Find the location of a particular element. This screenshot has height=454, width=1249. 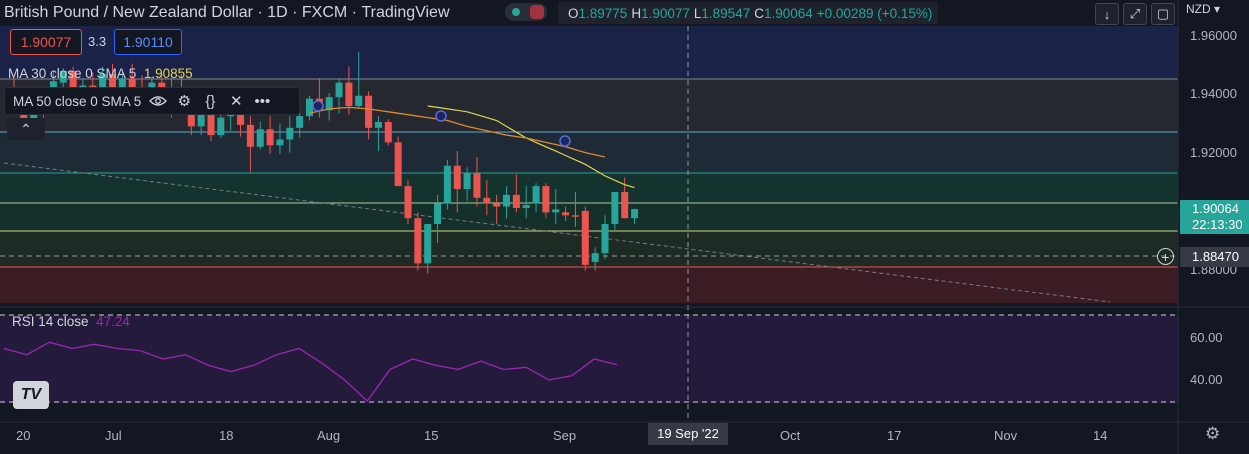

collapse-icon: ⌃ is located at coordinates (26, 129).